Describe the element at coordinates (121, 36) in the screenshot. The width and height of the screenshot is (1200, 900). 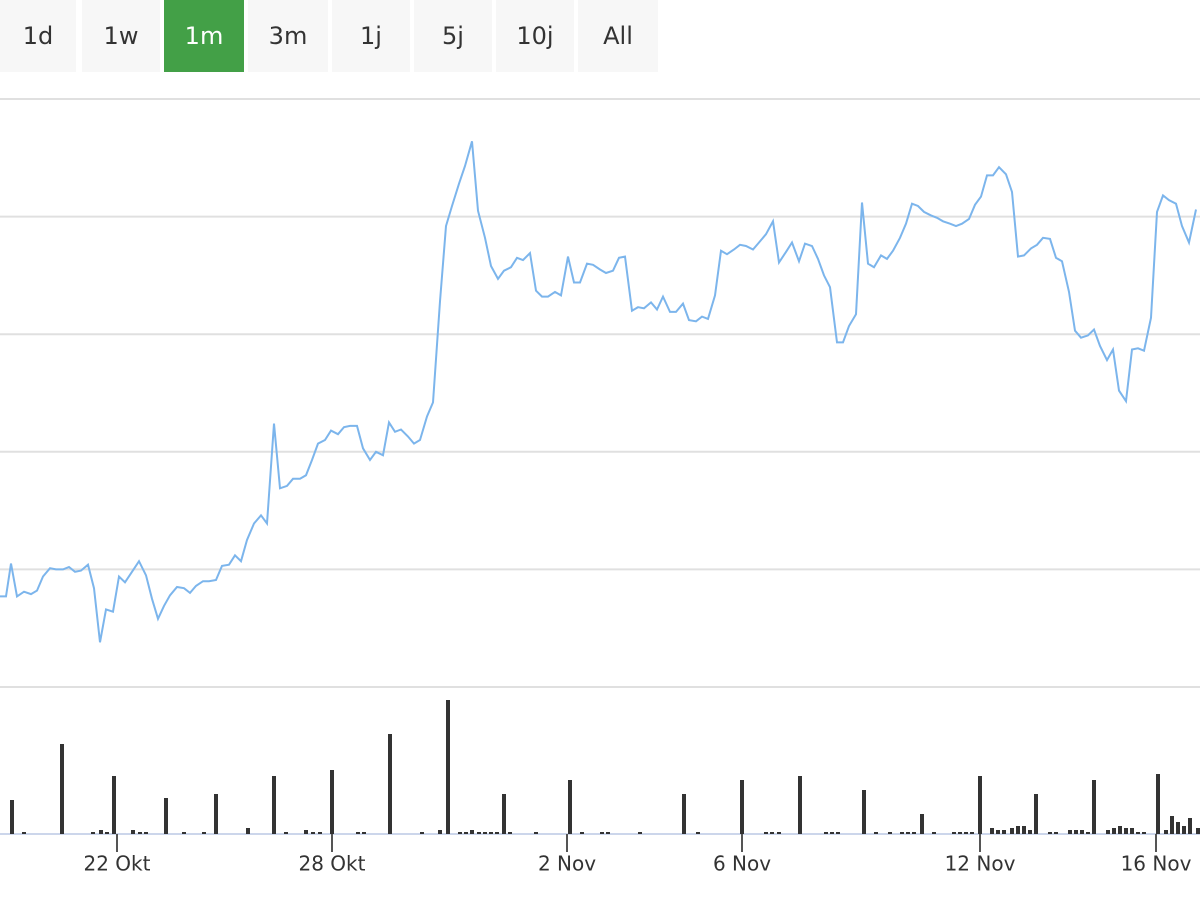
I see `range-button: 1w` at that location.